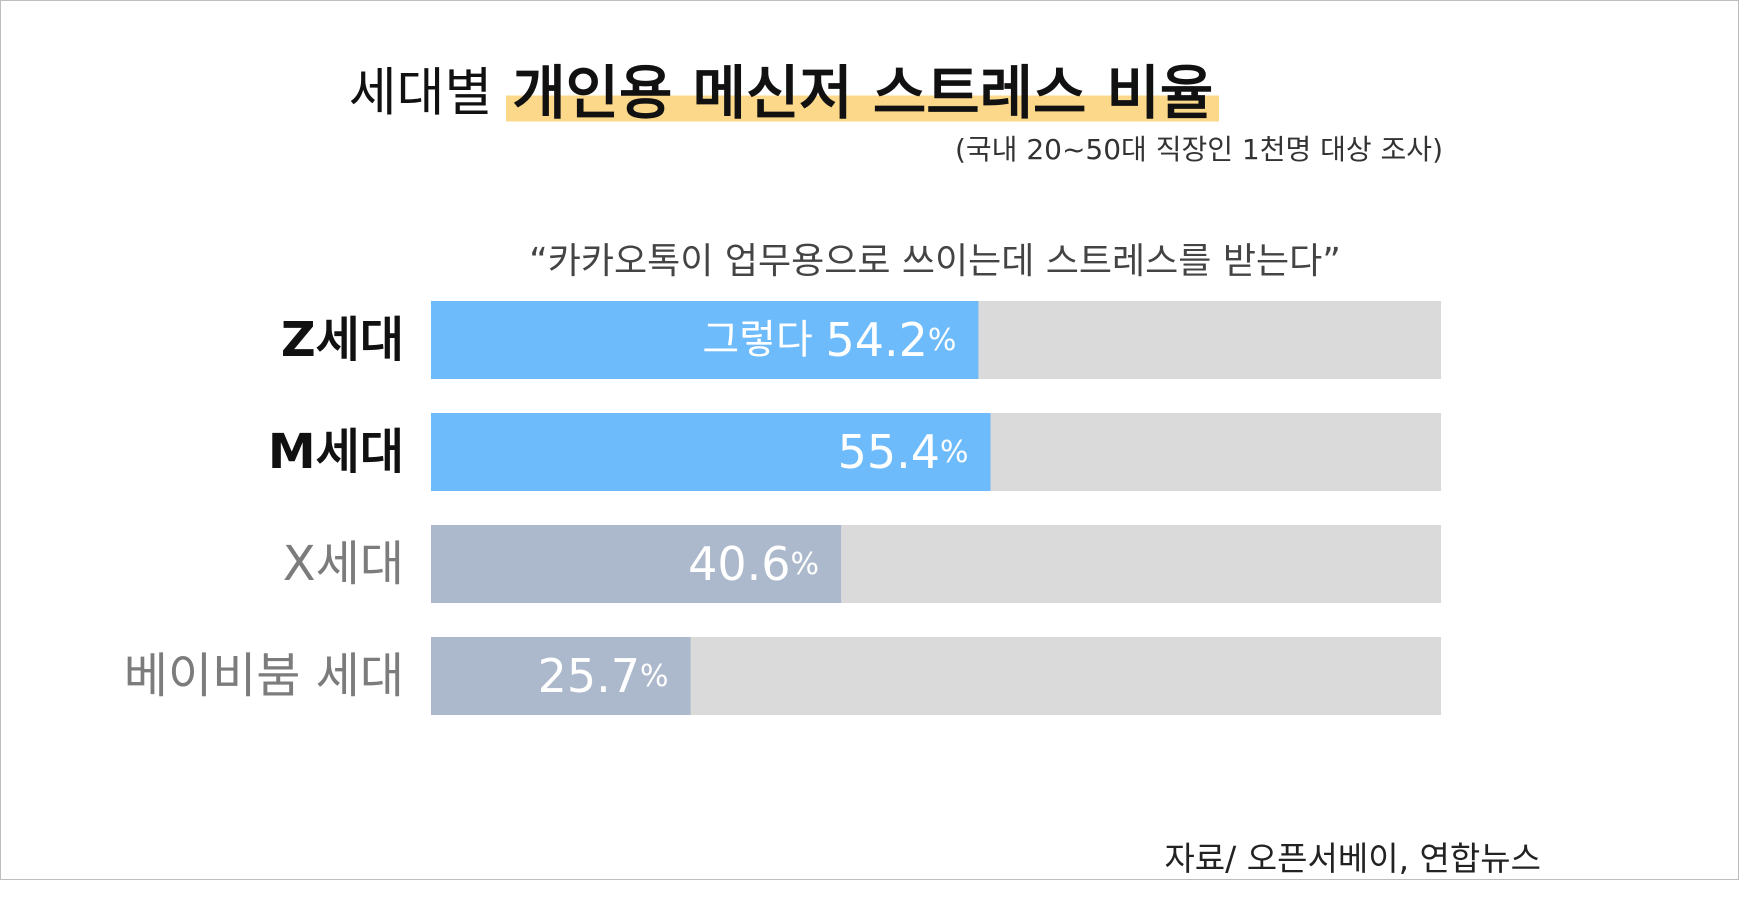 This screenshot has width=1741, height=897. Describe the element at coordinates (903, 452) in the screenshot. I see `data-label: 55.4%` at that location.